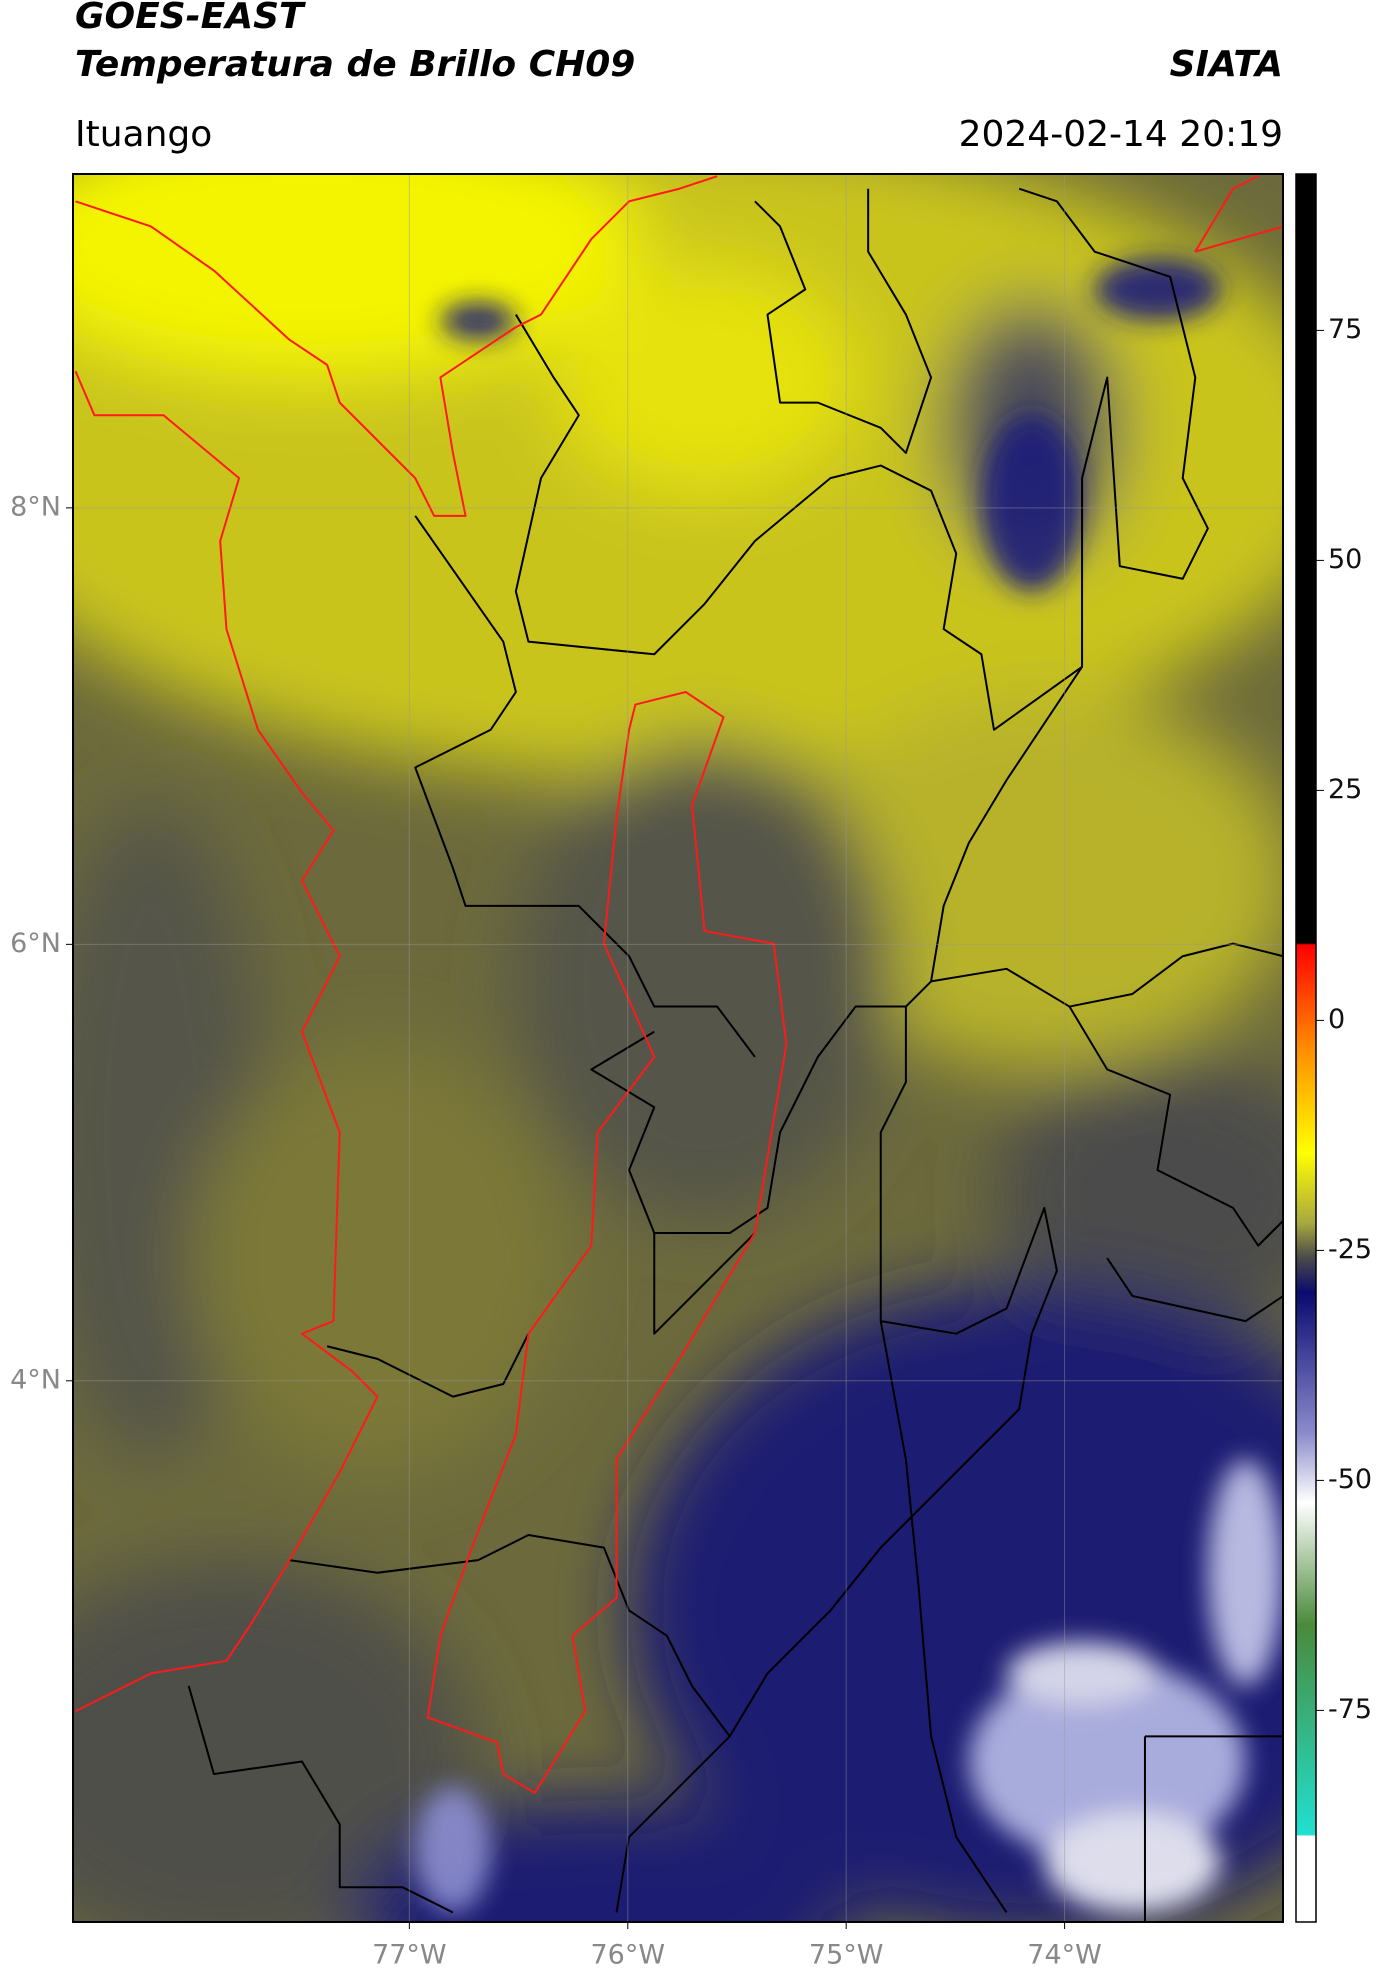 This screenshot has width=1384, height=1985. I want to click on x-tick-label: 75°W, so click(846, 1955).